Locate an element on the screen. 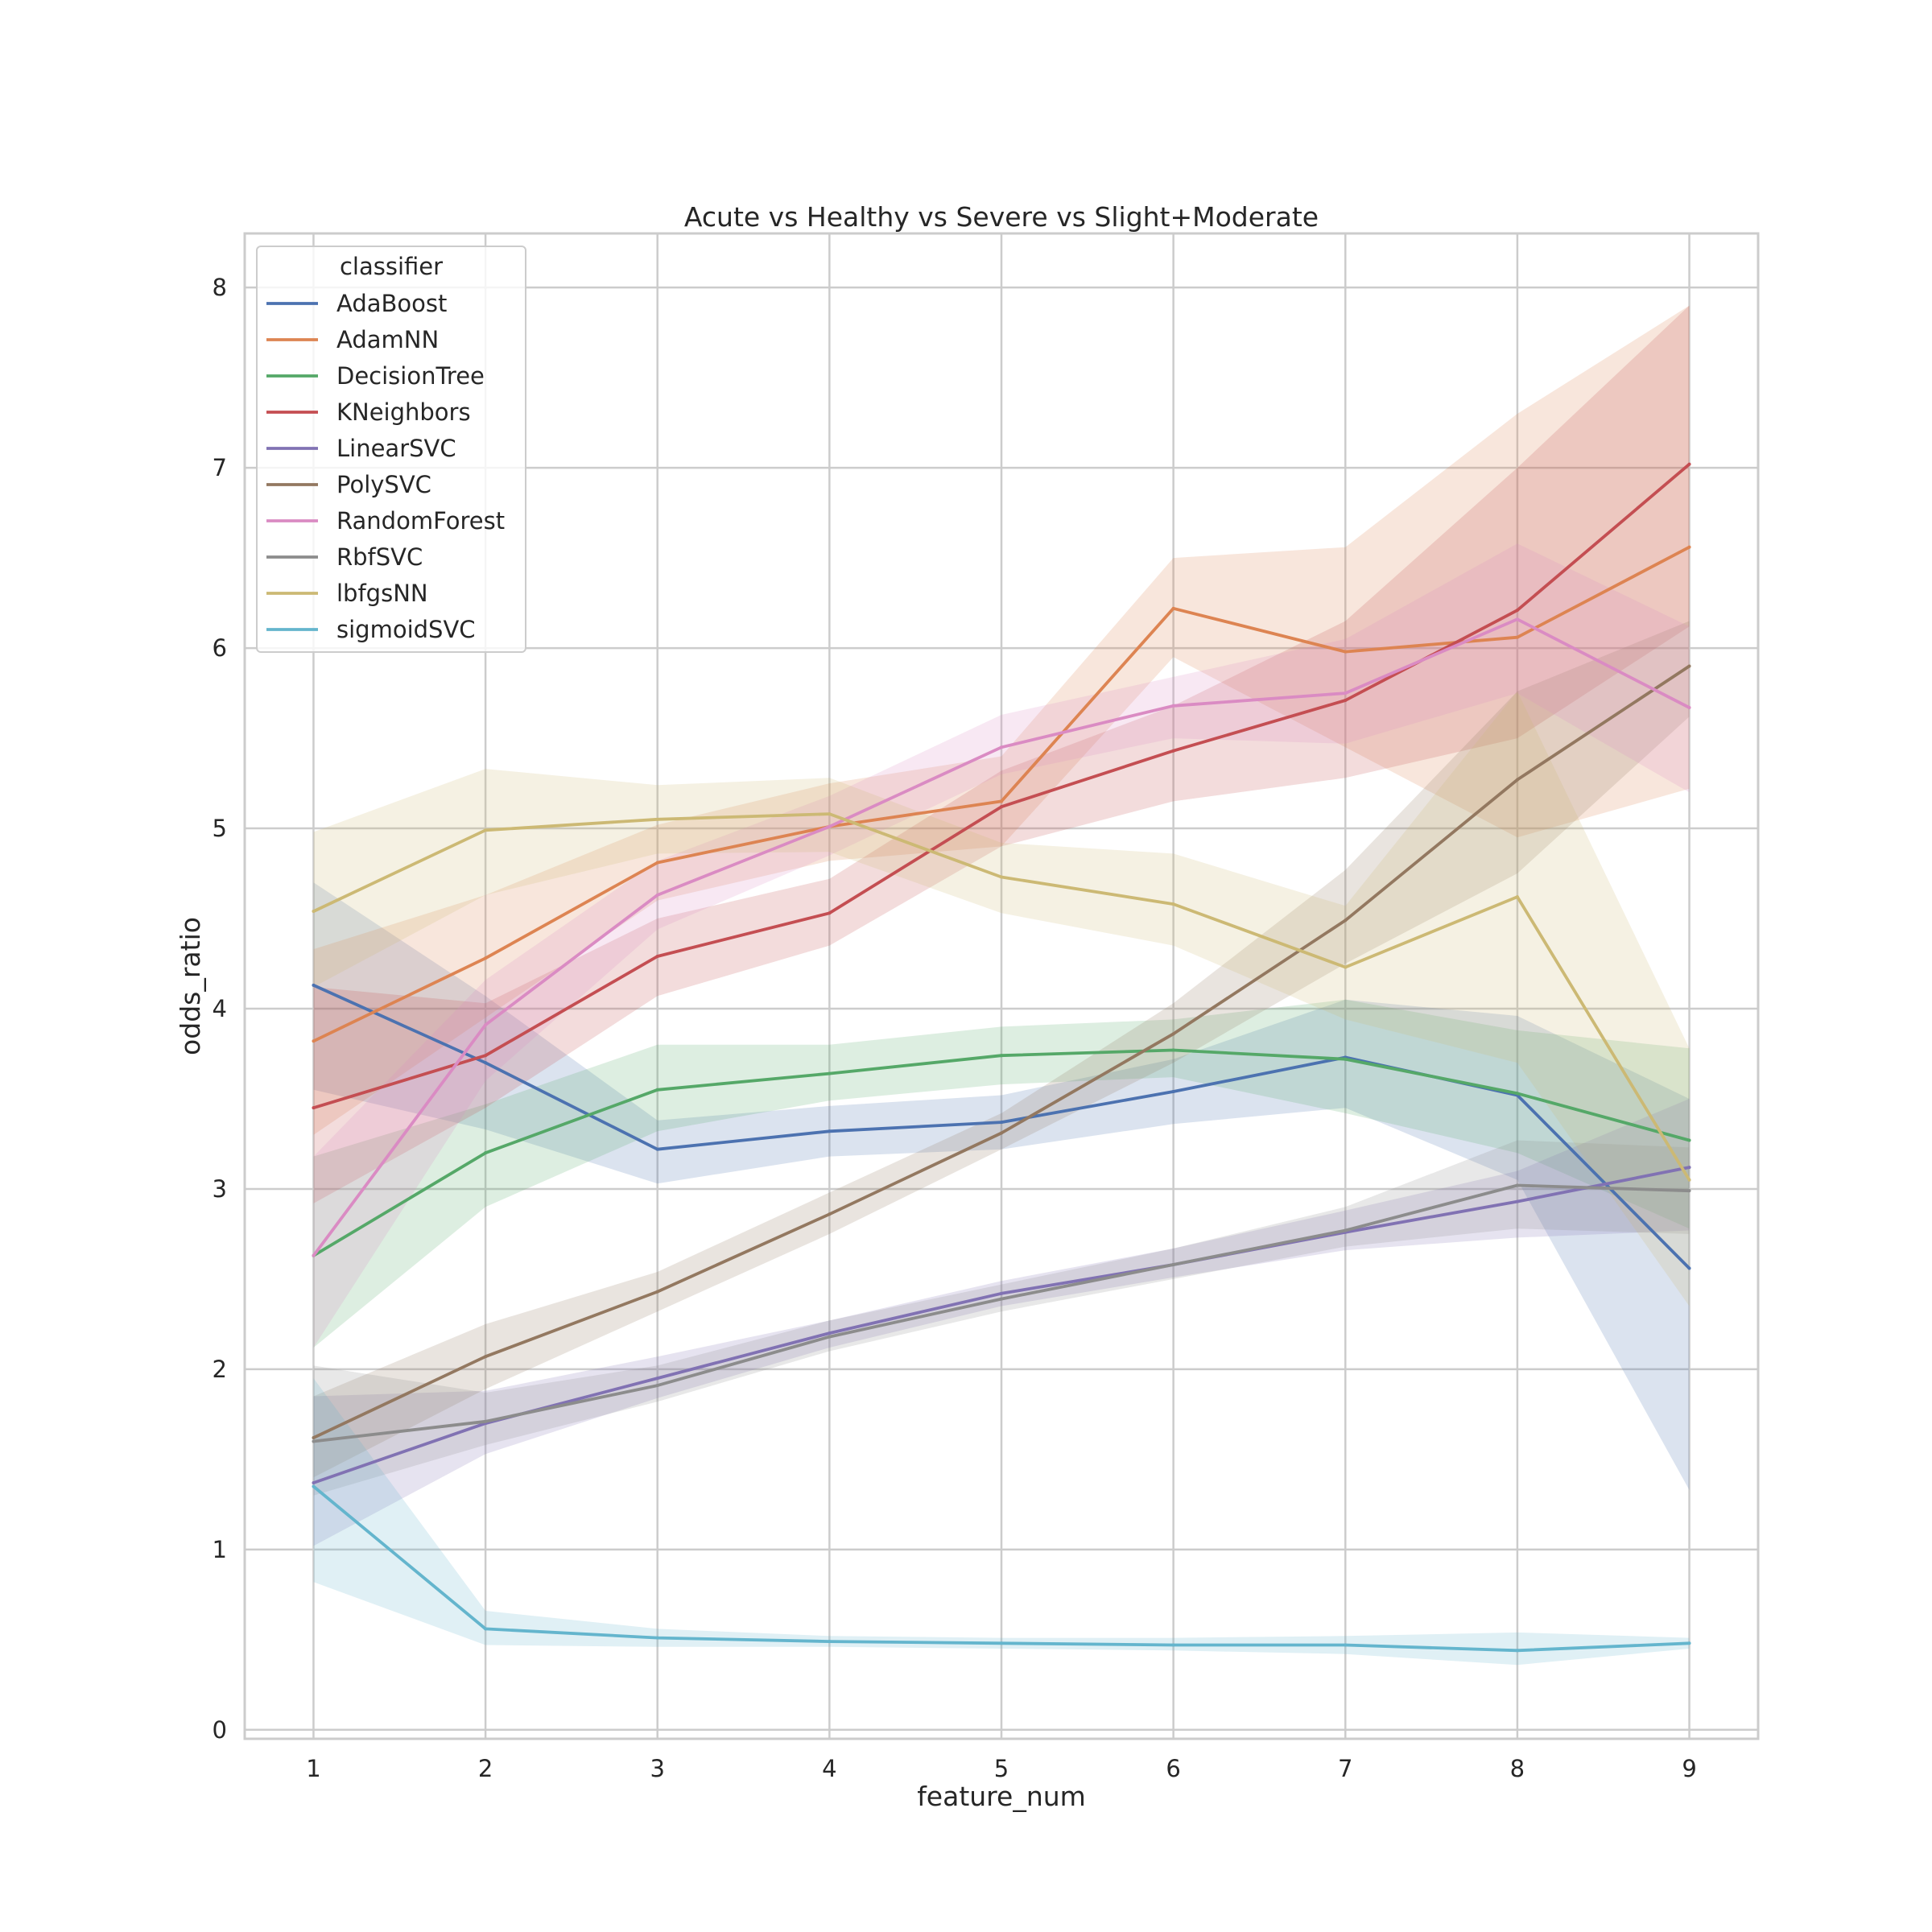 The width and height of the screenshot is (1932, 1932). x-axis-label: feature_num is located at coordinates (1001, 1796).